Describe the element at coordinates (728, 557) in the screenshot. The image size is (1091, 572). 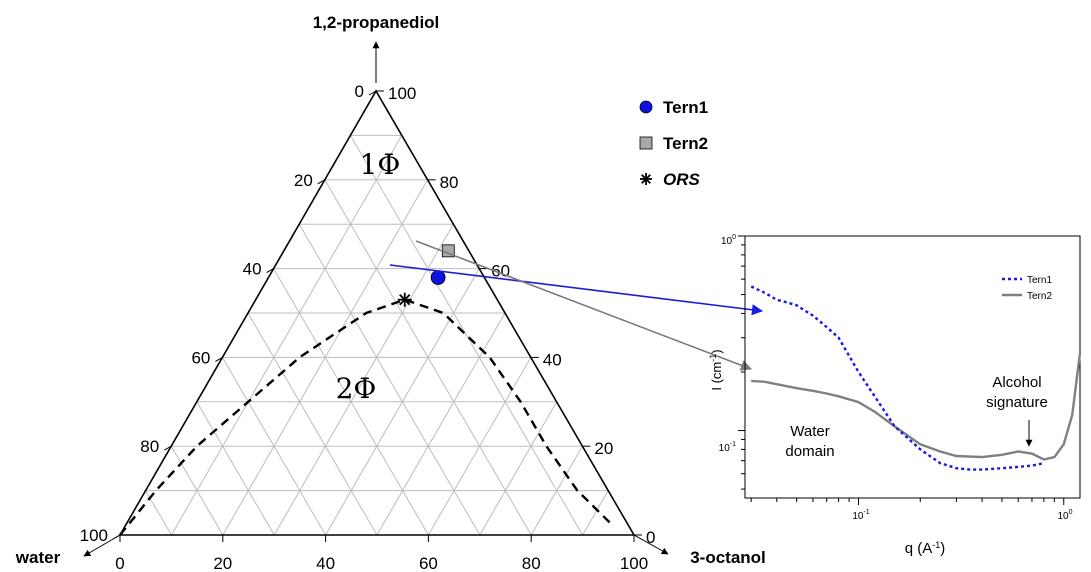
I see `right-component-label: 3-octanol` at that location.